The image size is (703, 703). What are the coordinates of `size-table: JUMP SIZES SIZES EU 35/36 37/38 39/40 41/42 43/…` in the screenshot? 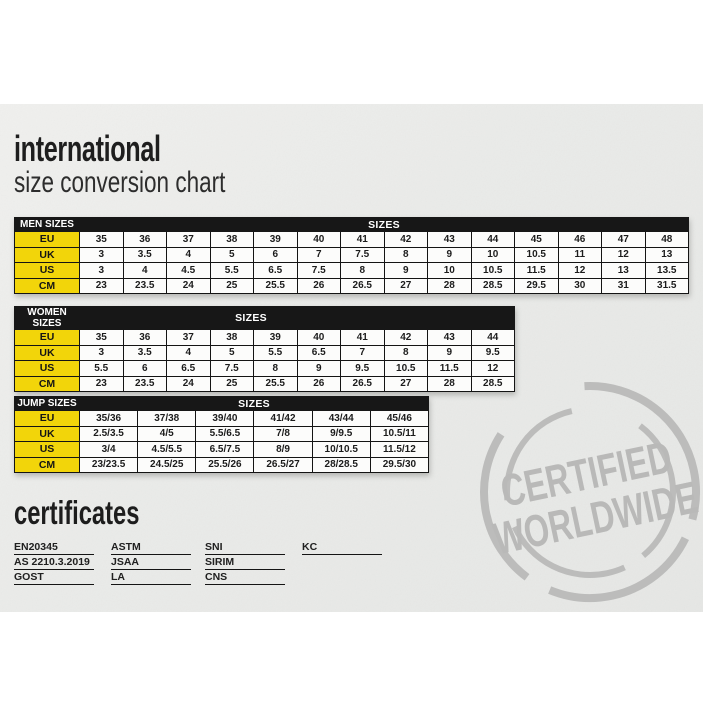 It's located at (222, 434).